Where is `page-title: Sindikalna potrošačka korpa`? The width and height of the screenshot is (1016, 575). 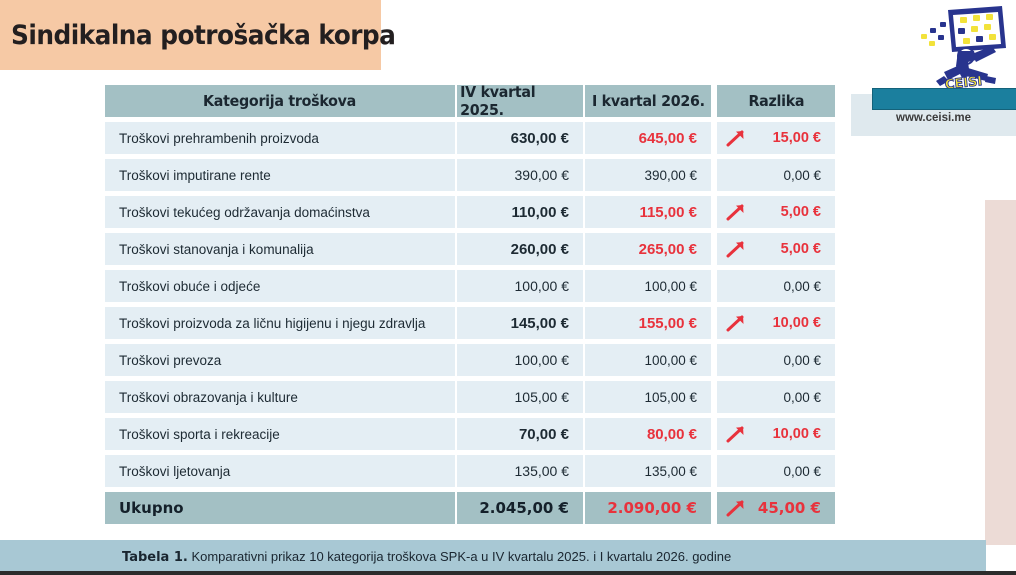 page-title: Sindikalna potrošačka korpa is located at coordinates (203, 35).